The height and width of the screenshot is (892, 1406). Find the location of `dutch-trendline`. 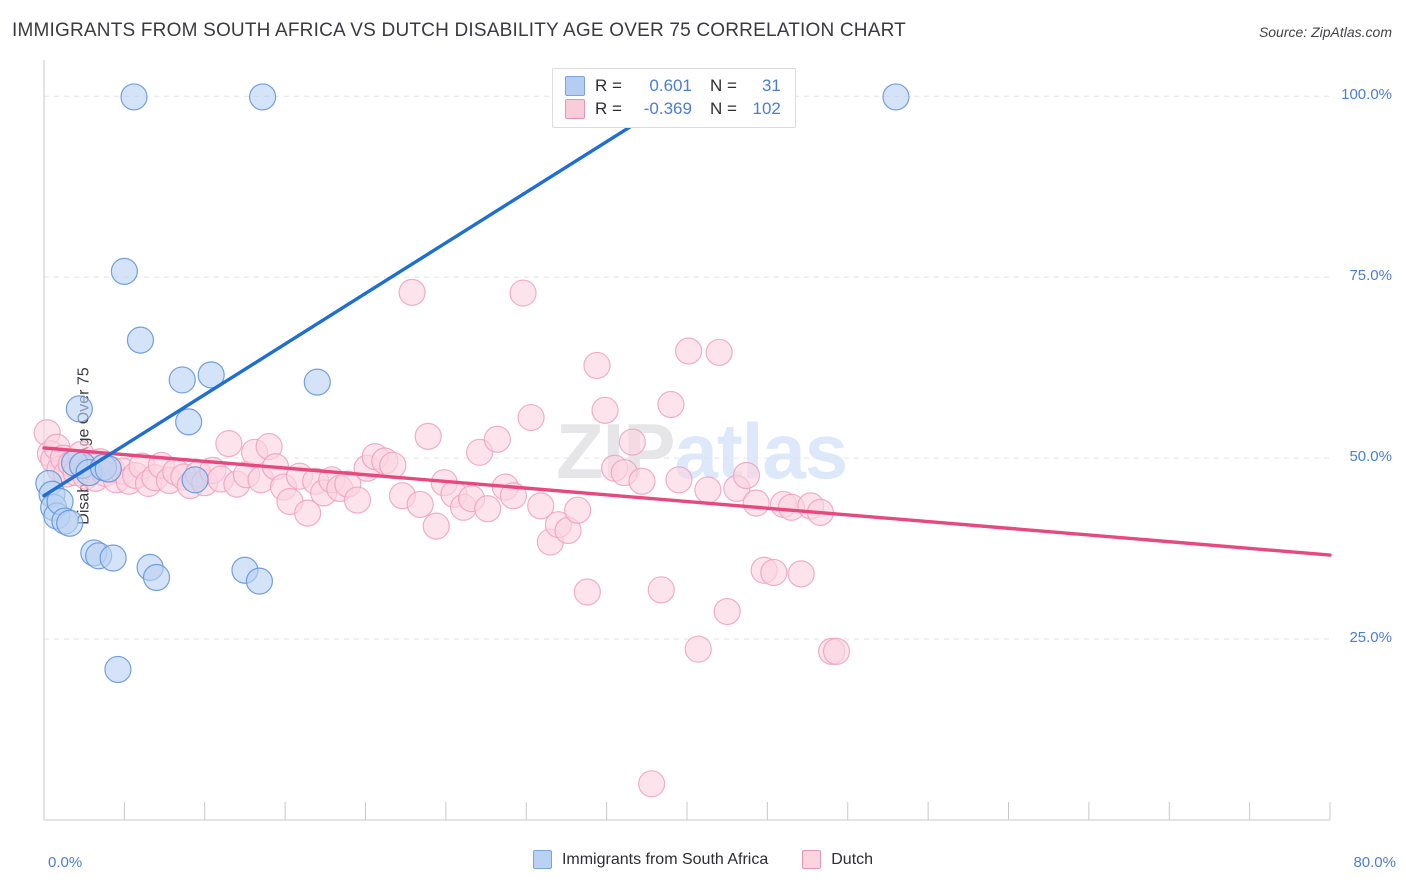

dutch-trendline is located at coordinates (687, 501).